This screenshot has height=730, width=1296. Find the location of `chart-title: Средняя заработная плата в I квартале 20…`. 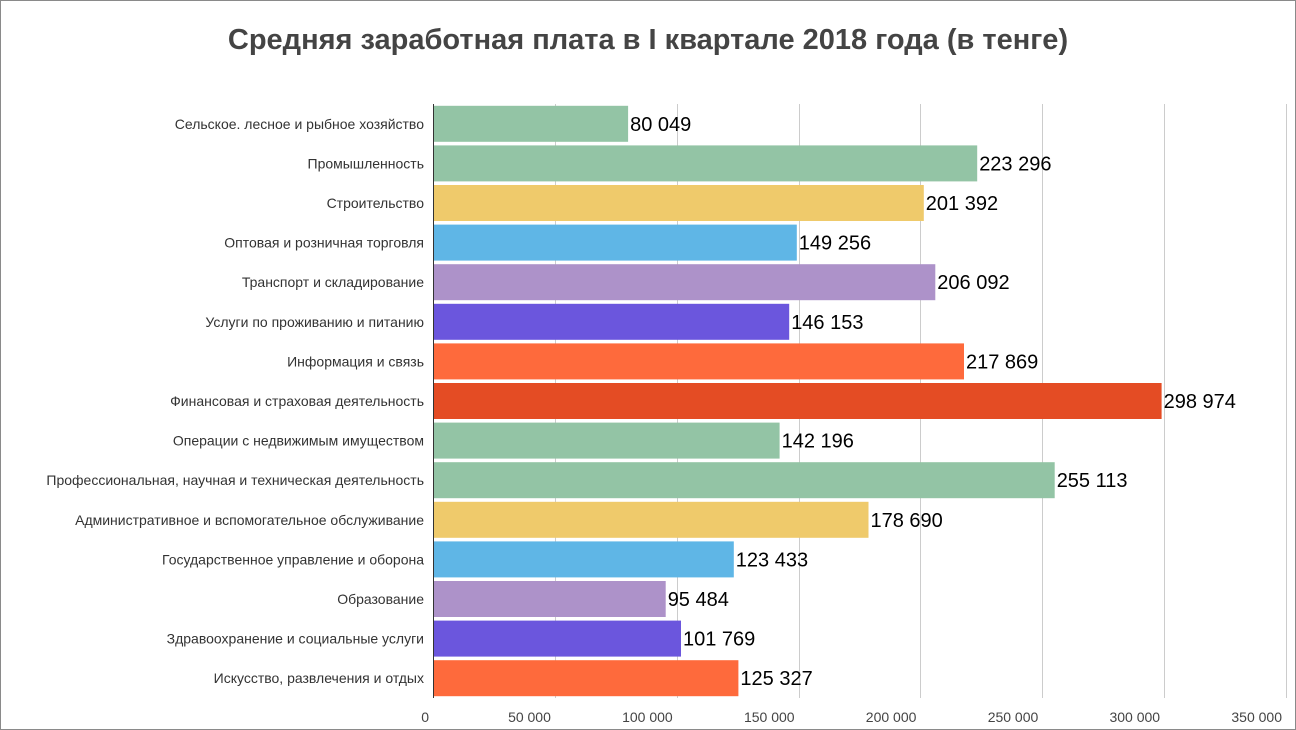

chart-title: Средняя заработная плата в I квартале 20… is located at coordinates (648, 40).